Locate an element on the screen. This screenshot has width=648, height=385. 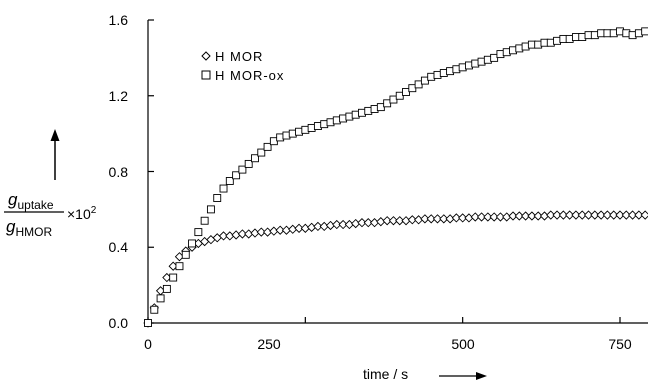
y-tick-label: 1.2 is located at coordinates (119, 96).